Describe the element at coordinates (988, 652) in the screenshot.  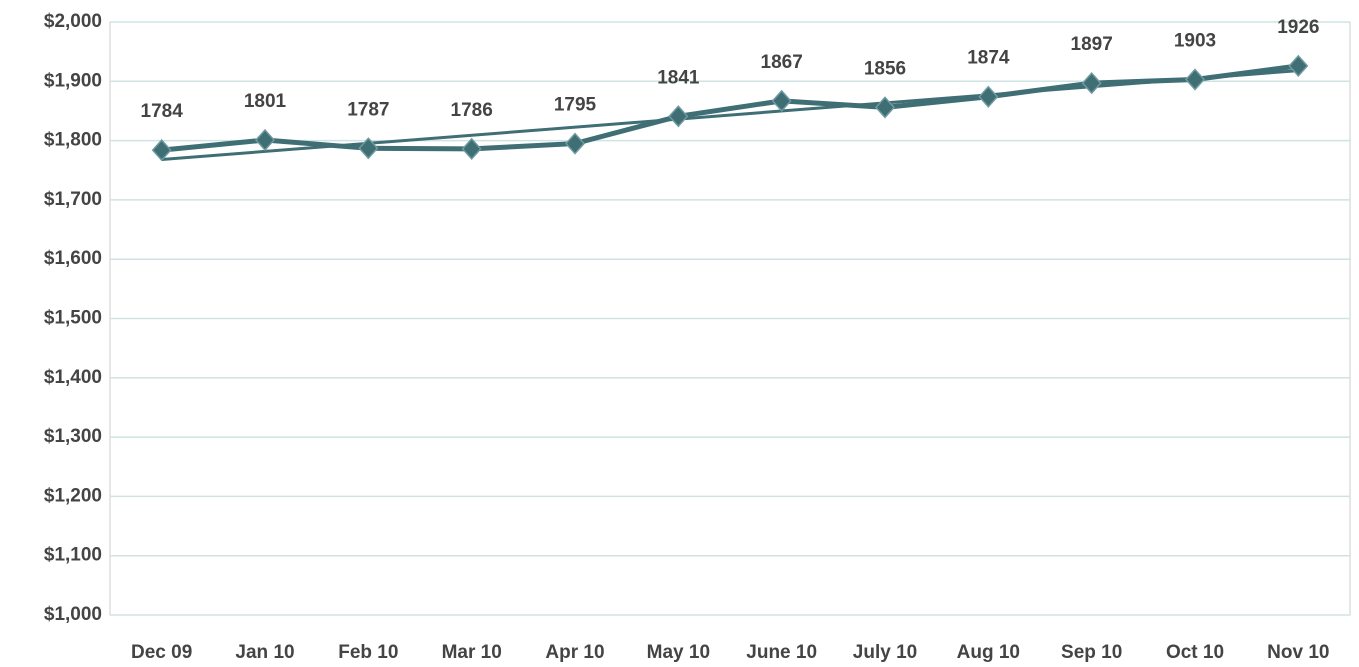
I see `x-tick-label: Aug 10` at that location.